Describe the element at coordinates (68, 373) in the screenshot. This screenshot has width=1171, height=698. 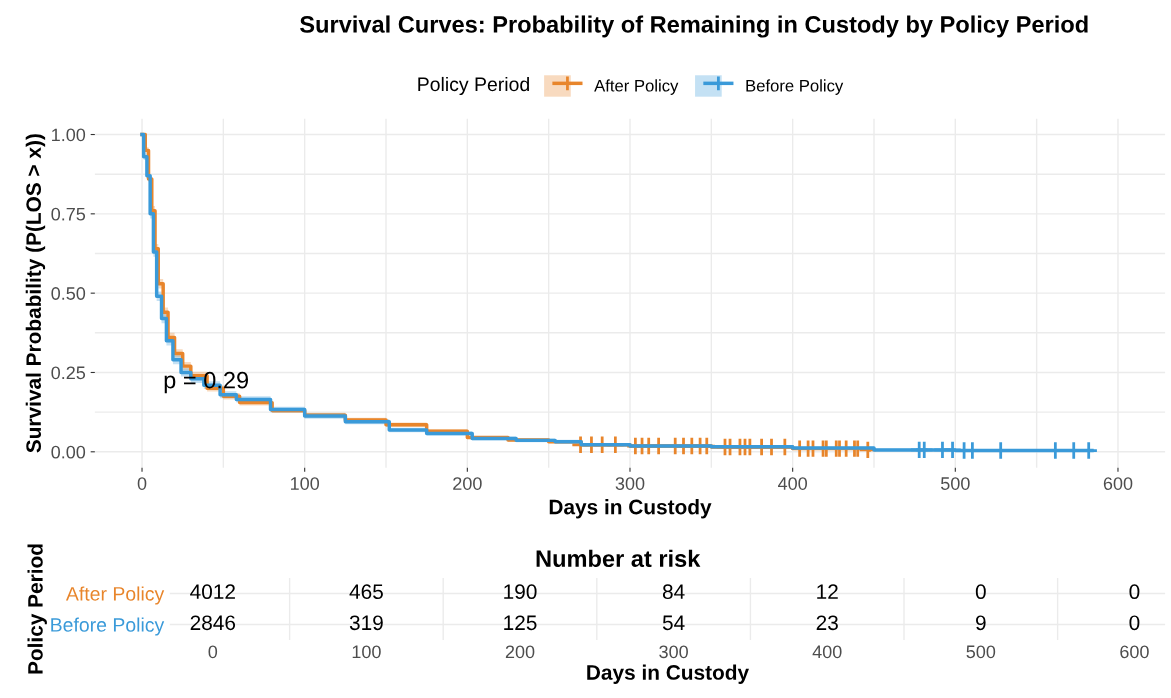
I see `y-tick-label: 0.25` at that location.